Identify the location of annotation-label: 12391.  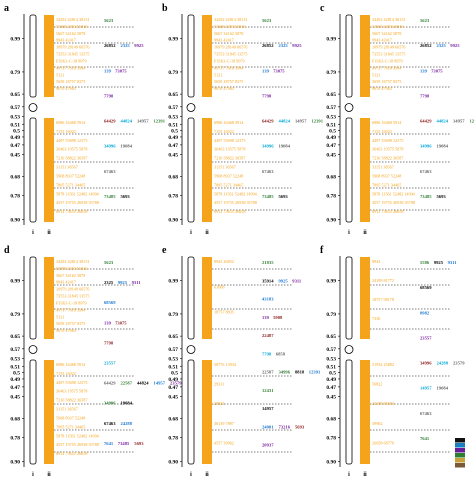
(318, 121).